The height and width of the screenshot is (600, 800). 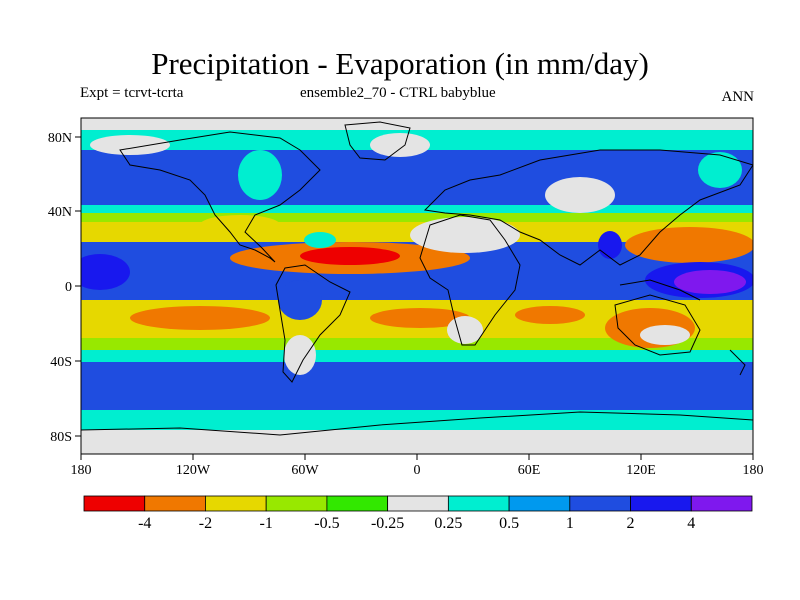 What do you see at coordinates (710, 282) in the screenshot?
I see `west-pacific-purple` at bounding box center [710, 282].